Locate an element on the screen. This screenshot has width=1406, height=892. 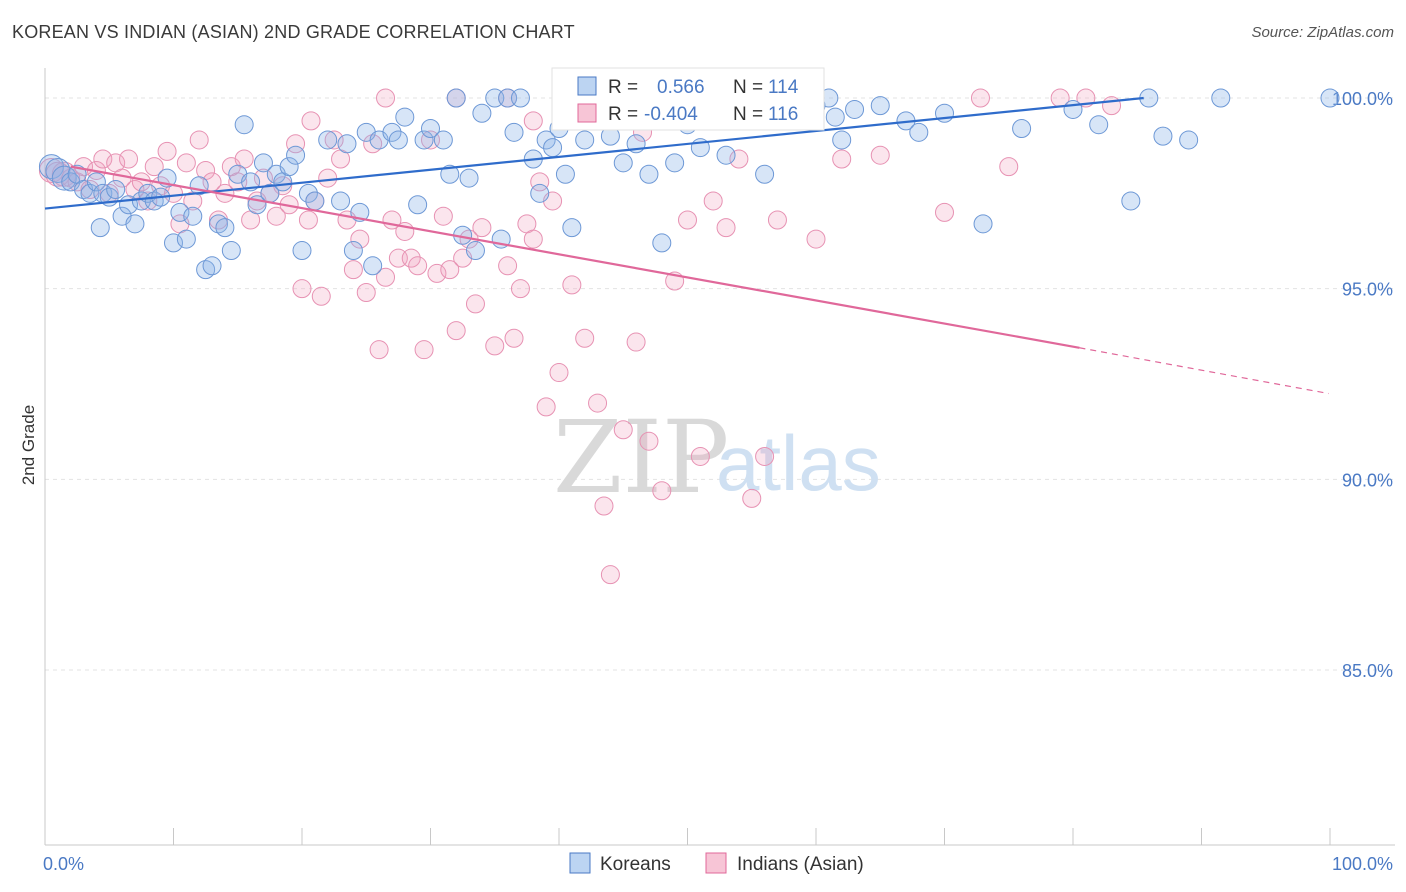
trendline-indian is located at coordinates (575, 257).